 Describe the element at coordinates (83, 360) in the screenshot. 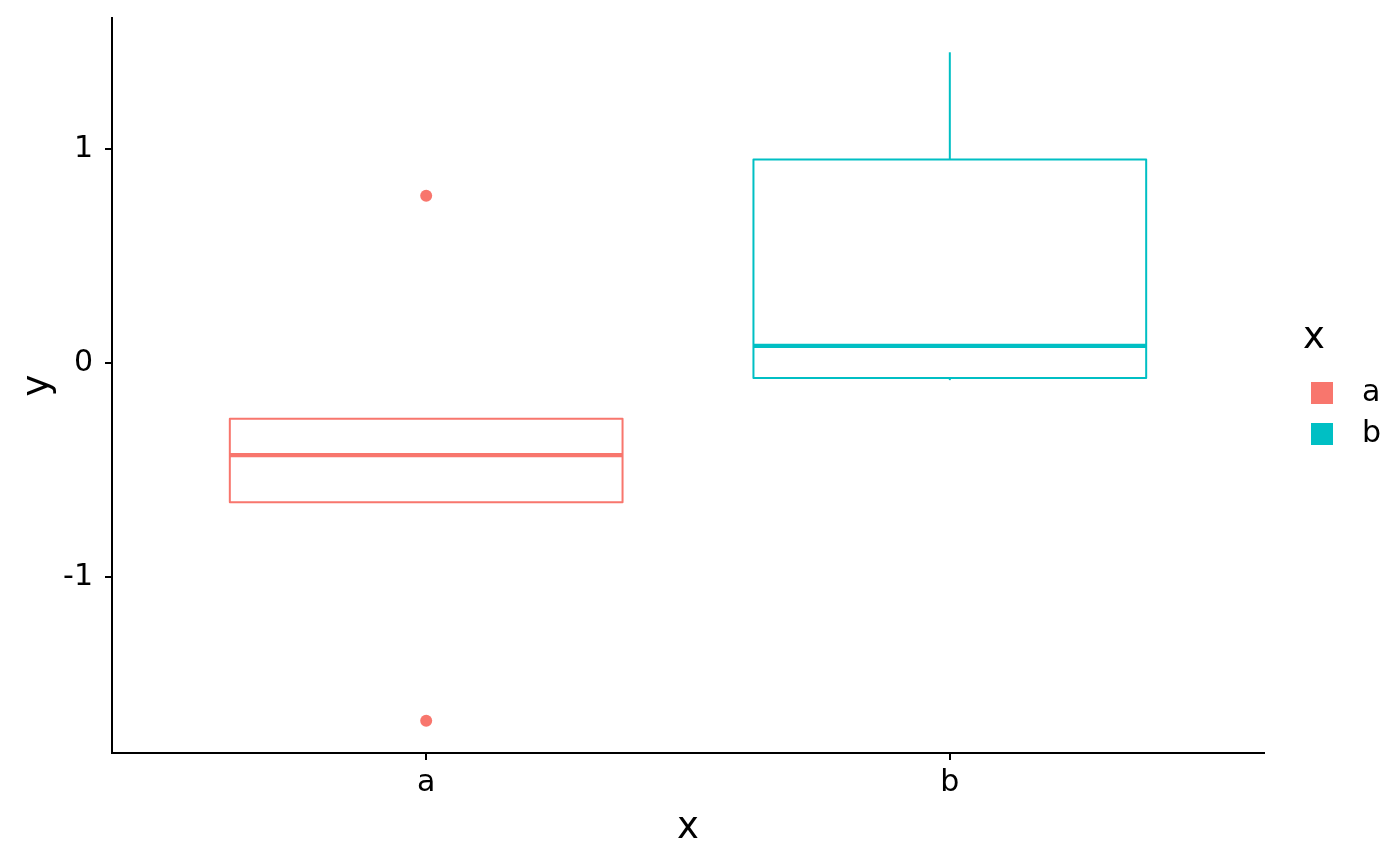

I see `y-tick-label: 0` at that location.